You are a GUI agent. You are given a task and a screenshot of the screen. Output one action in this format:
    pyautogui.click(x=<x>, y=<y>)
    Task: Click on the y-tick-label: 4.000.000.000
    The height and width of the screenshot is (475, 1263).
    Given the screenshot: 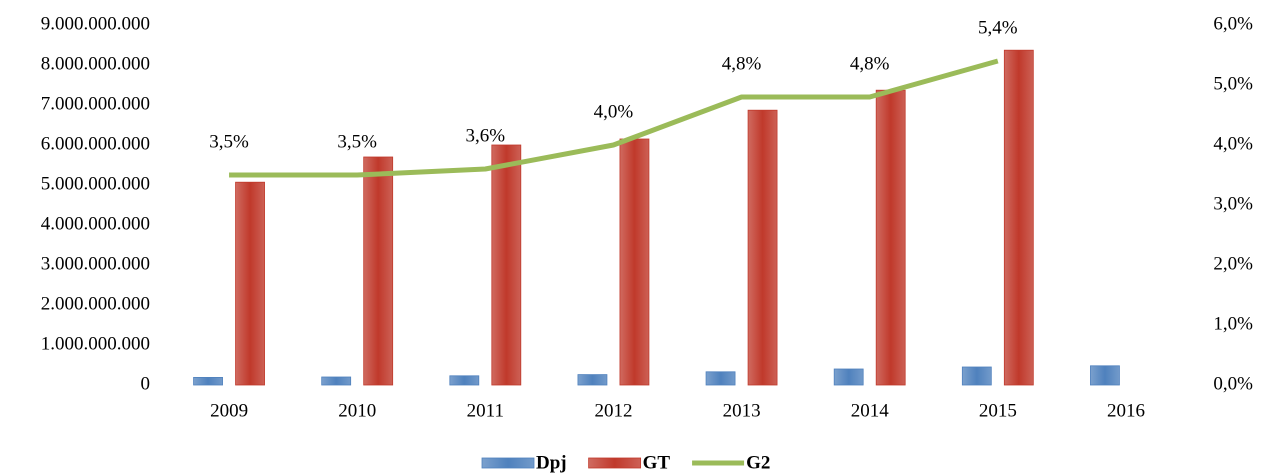 What is the action you would take?
    pyautogui.click(x=95, y=223)
    